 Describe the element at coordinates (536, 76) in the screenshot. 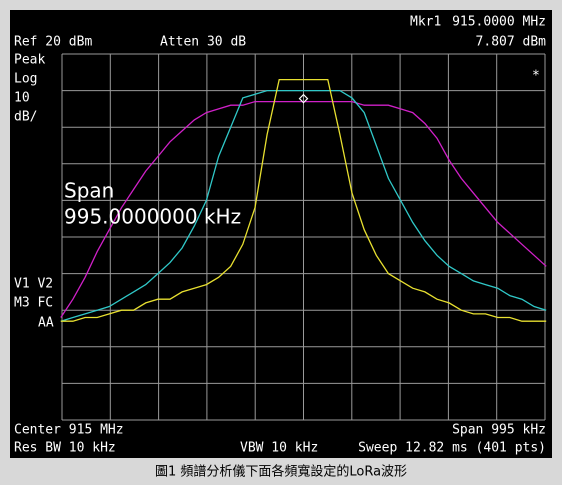

I see `star: *` at that location.